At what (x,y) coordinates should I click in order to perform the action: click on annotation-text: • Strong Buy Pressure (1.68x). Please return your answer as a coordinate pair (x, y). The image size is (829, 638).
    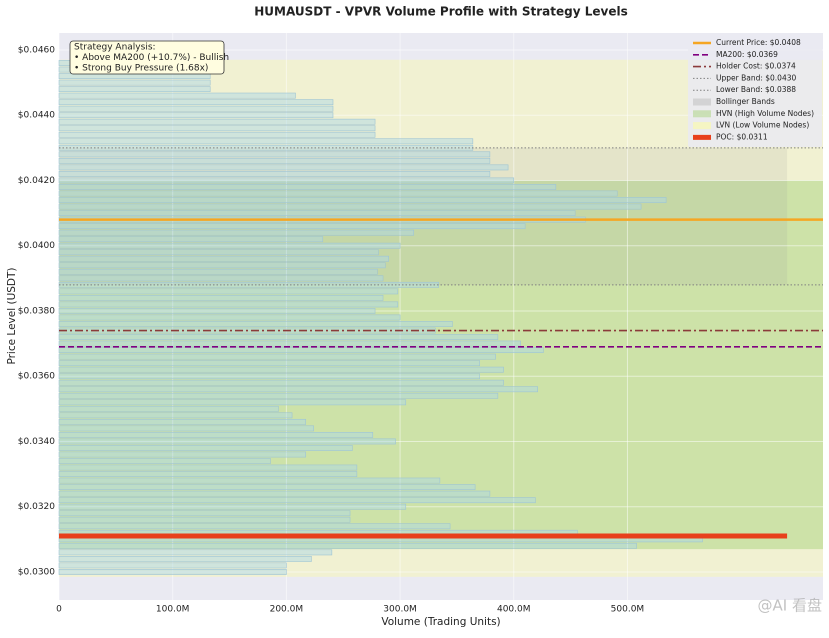
    Looking at the image, I should click on (141, 69).